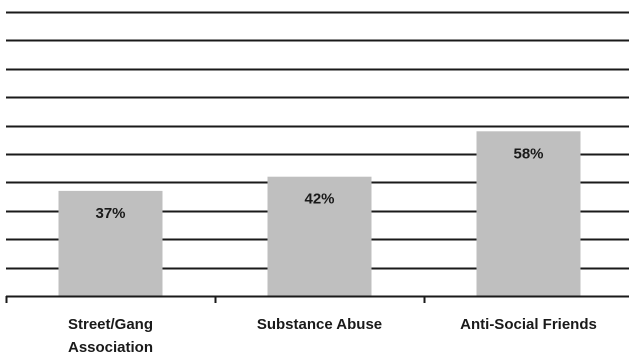 The width and height of the screenshot is (629, 360). Describe the element at coordinates (110, 324) in the screenshot. I see `category-label: Street/Gang` at that location.